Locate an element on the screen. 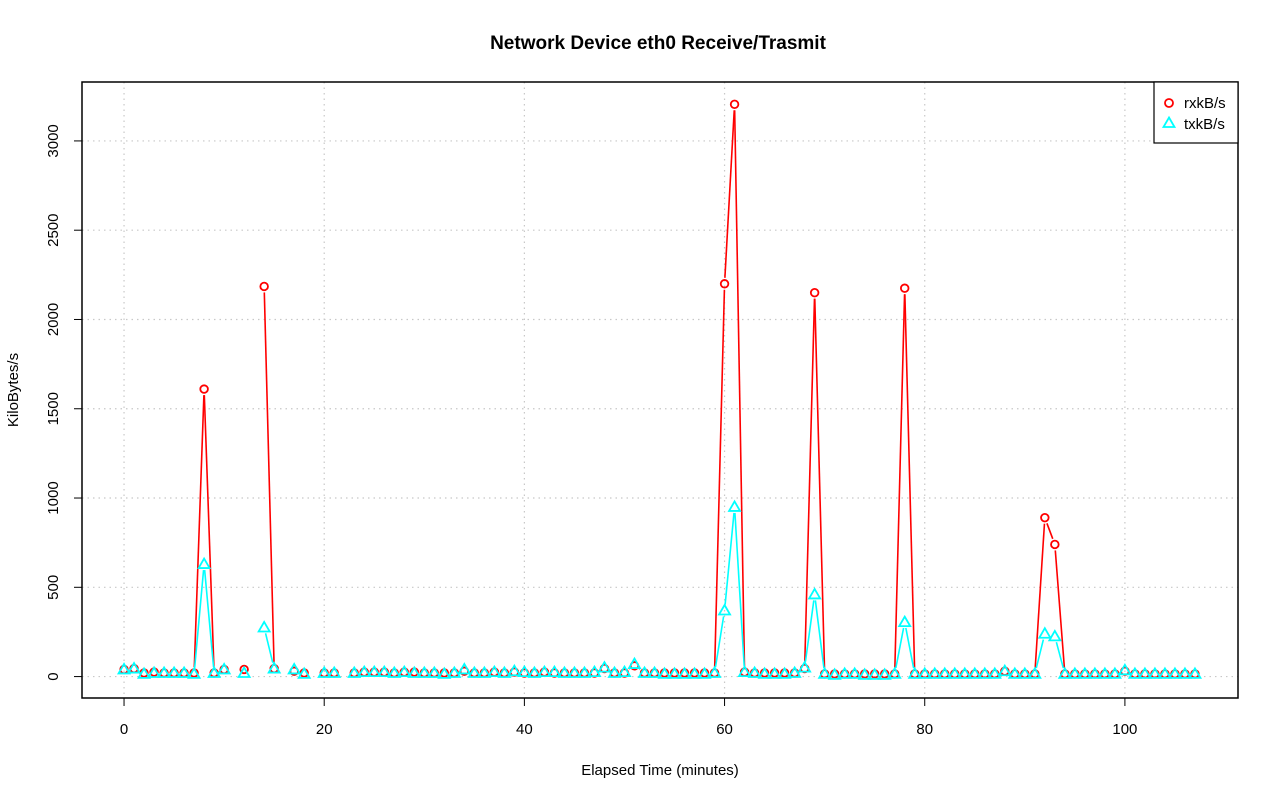 The height and width of the screenshot is (801, 1280). y-tick-label: 2500 is located at coordinates (53, 230).